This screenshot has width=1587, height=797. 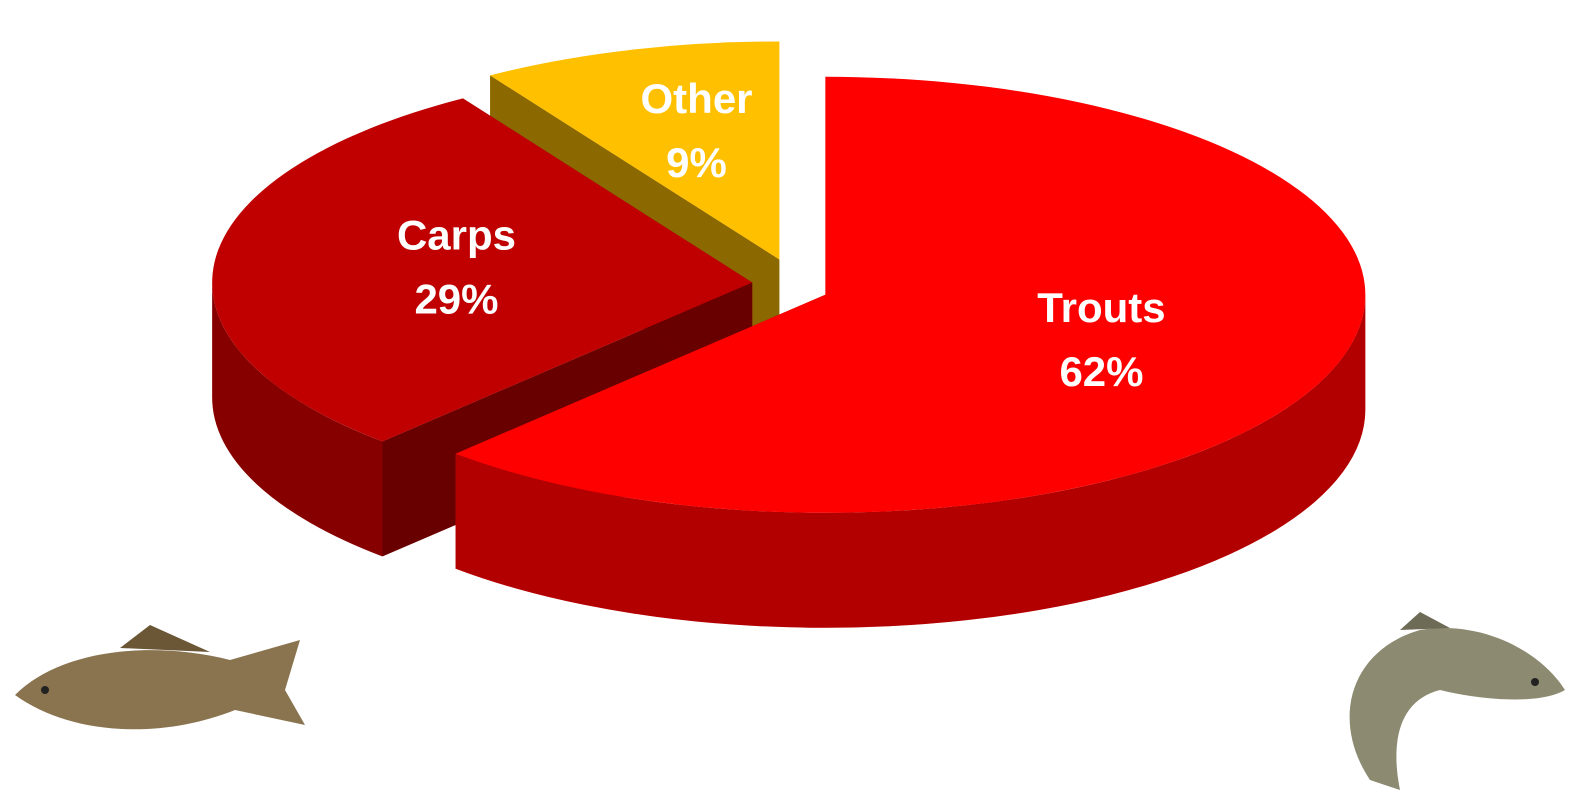 I want to click on carp-illustration, so click(x=160, y=677).